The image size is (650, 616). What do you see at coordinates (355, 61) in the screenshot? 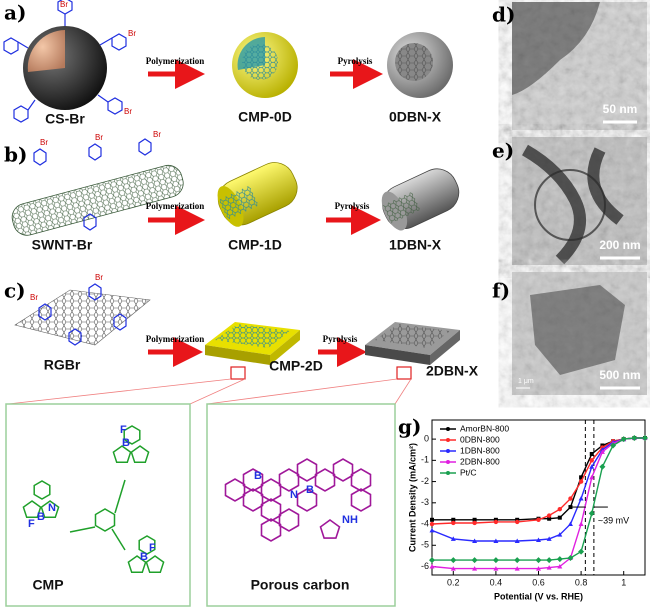
I see `step-label: Pyrolysis` at bounding box center [355, 61].